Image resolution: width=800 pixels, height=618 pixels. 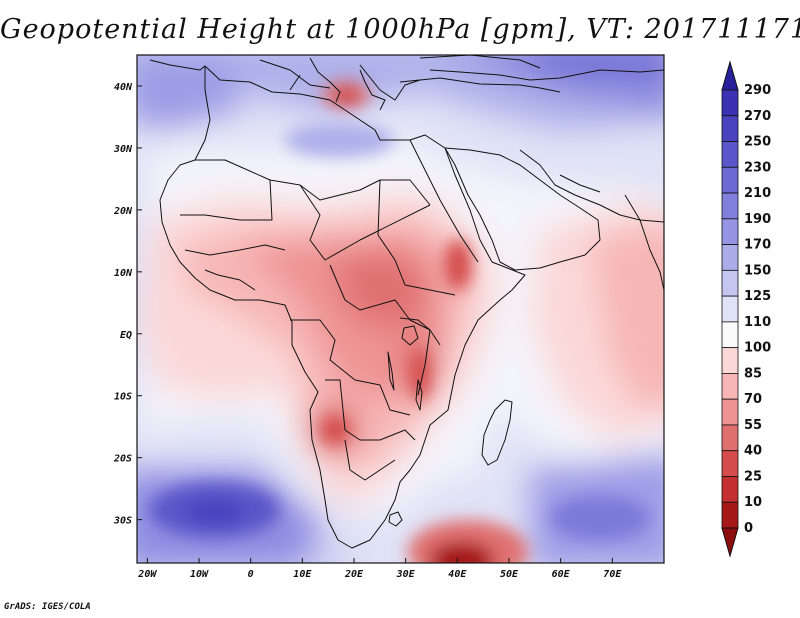 What do you see at coordinates (47, 607) in the screenshot?
I see `credit-text: GrADS: IGES/COLA` at bounding box center [47, 607].